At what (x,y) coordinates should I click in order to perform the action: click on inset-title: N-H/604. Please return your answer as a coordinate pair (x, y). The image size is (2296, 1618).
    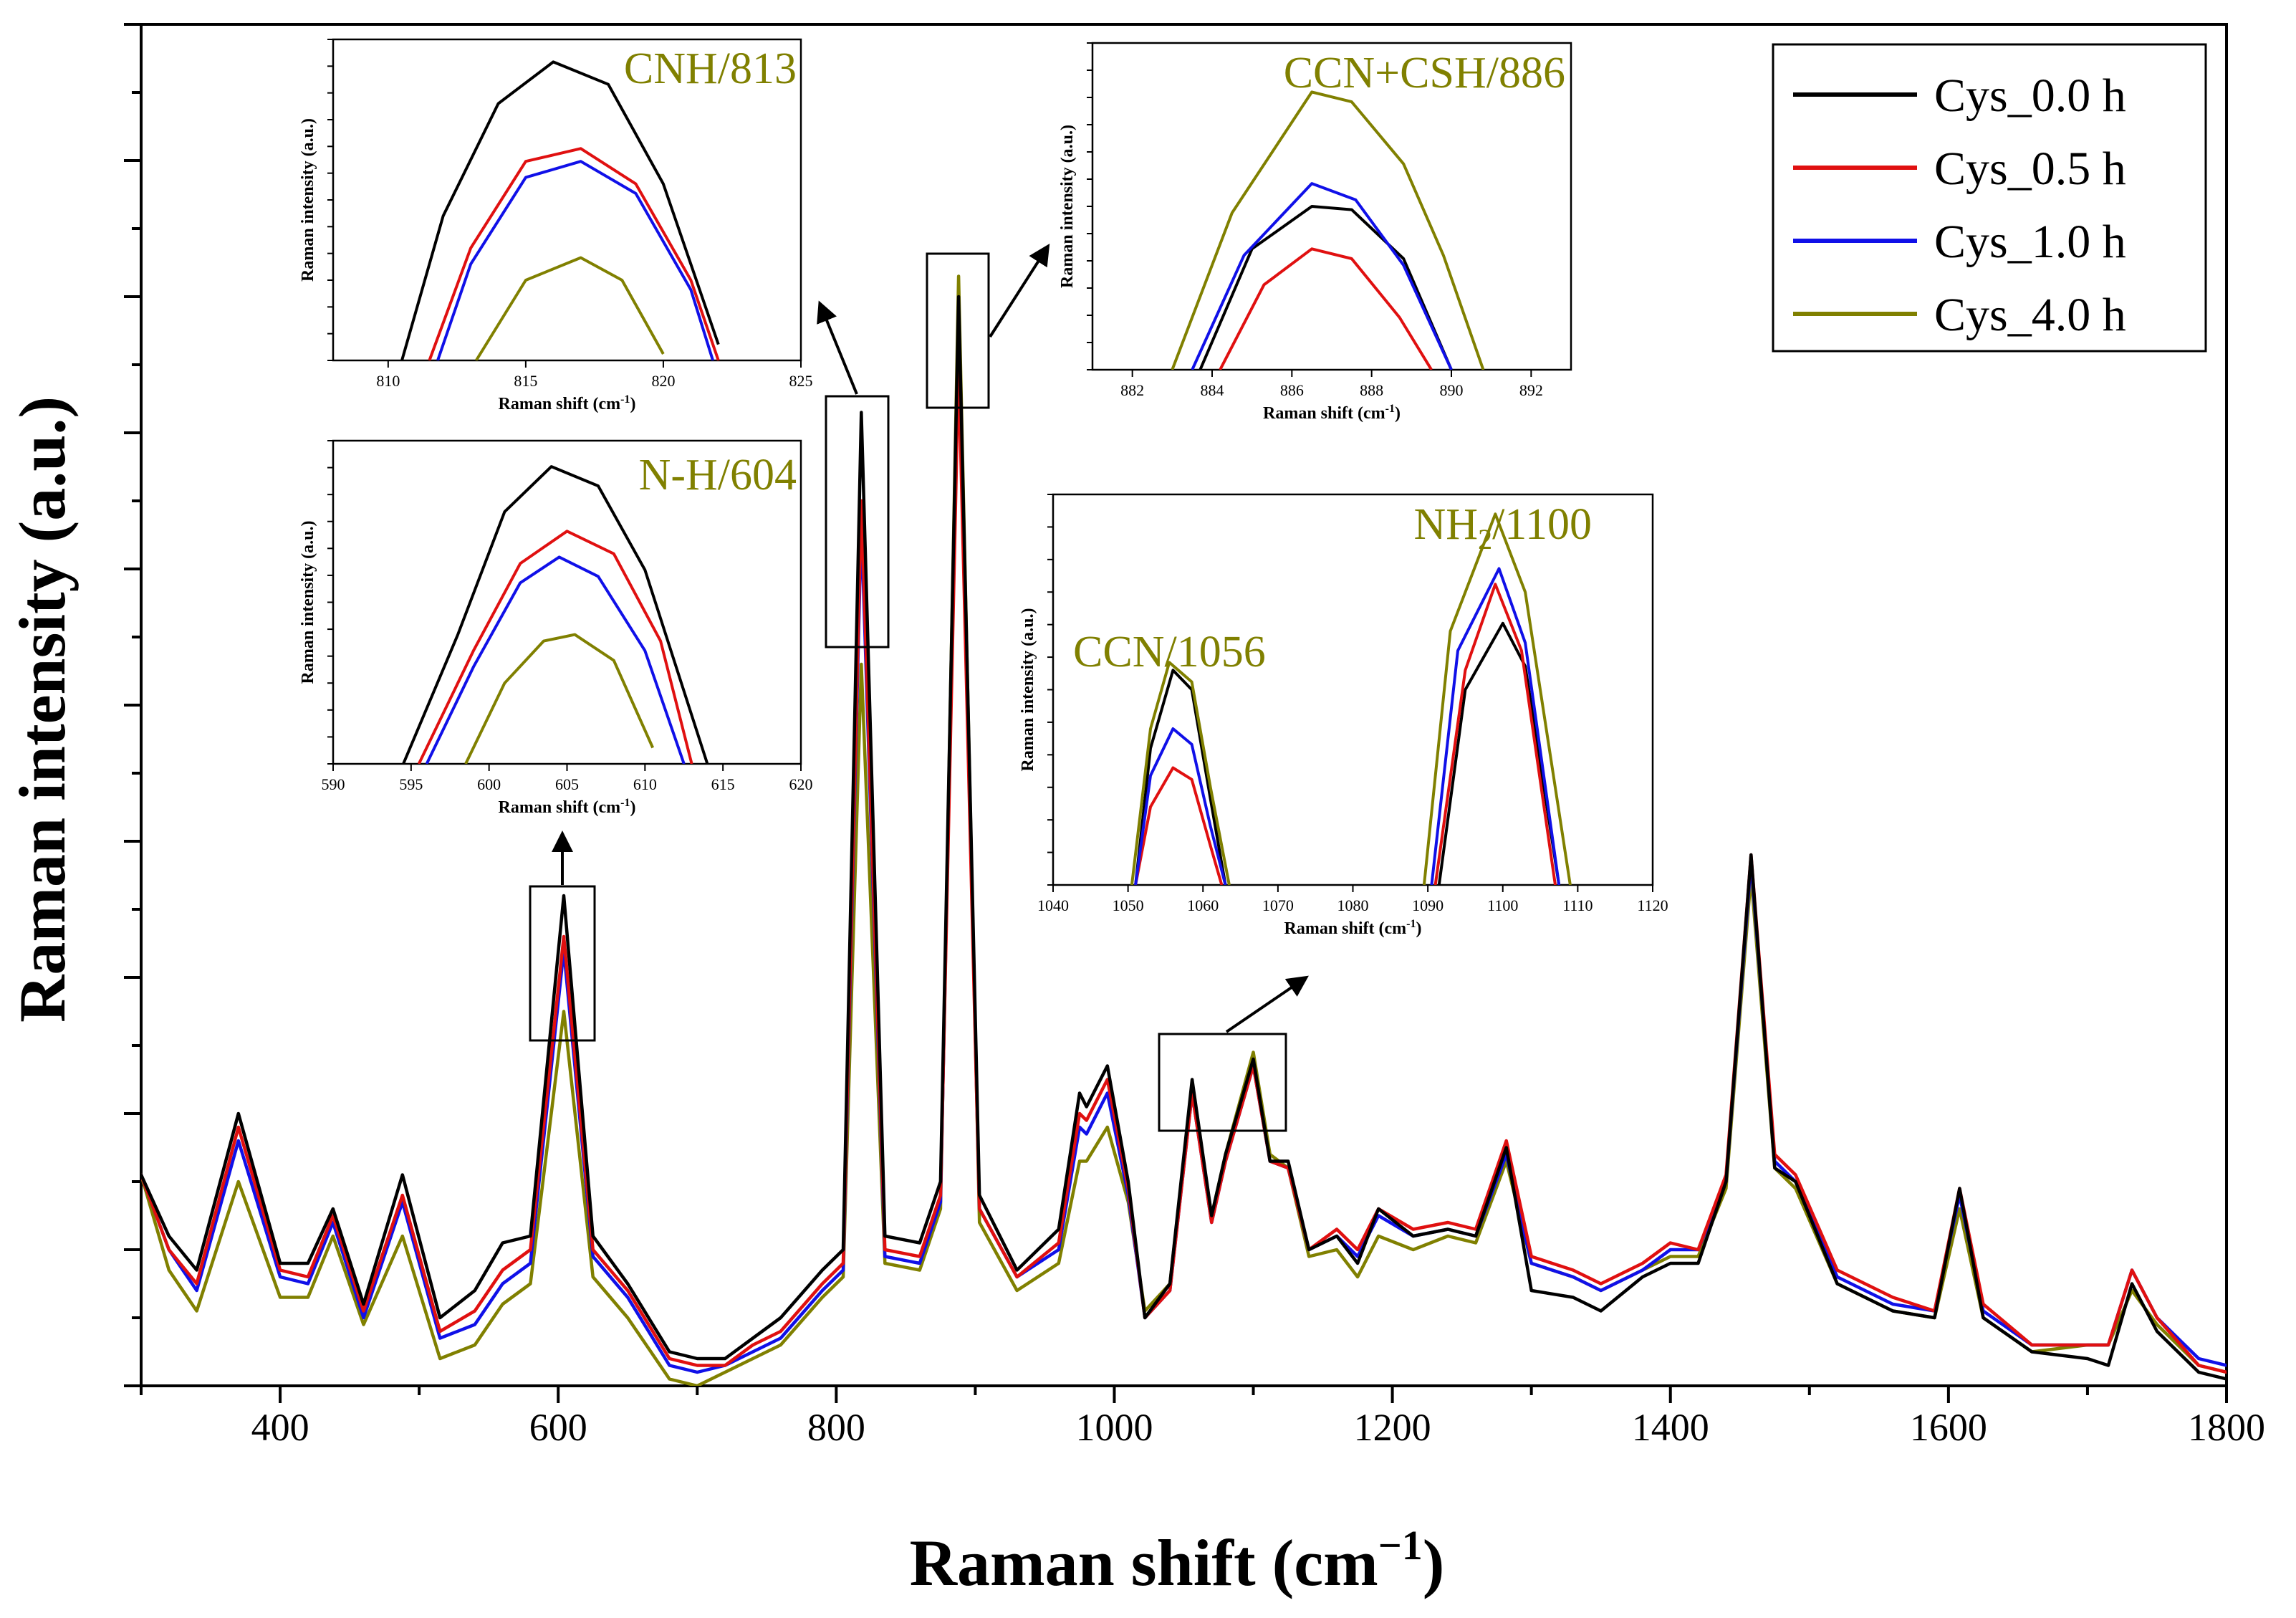
    Looking at the image, I should click on (718, 475).